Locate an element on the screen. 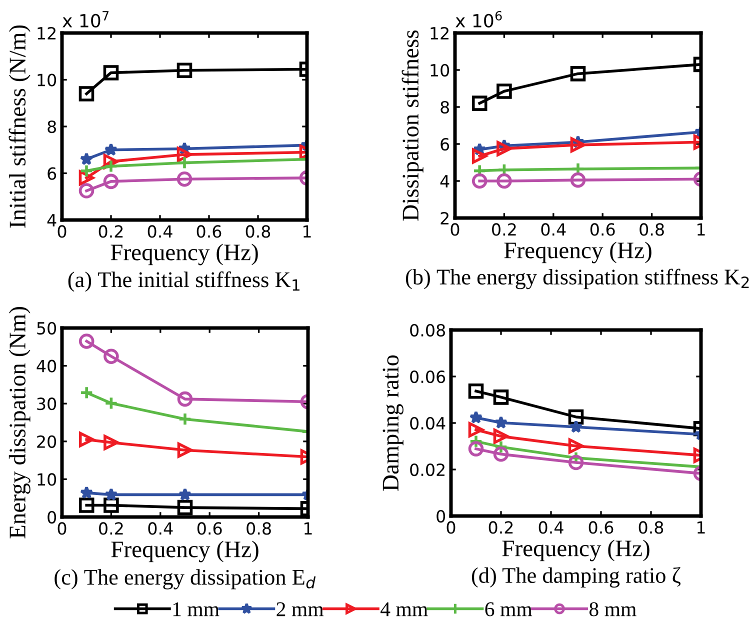 The height and width of the screenshot is (623, 752). legend-label: 8 mm is located at coordinates (612, 609).